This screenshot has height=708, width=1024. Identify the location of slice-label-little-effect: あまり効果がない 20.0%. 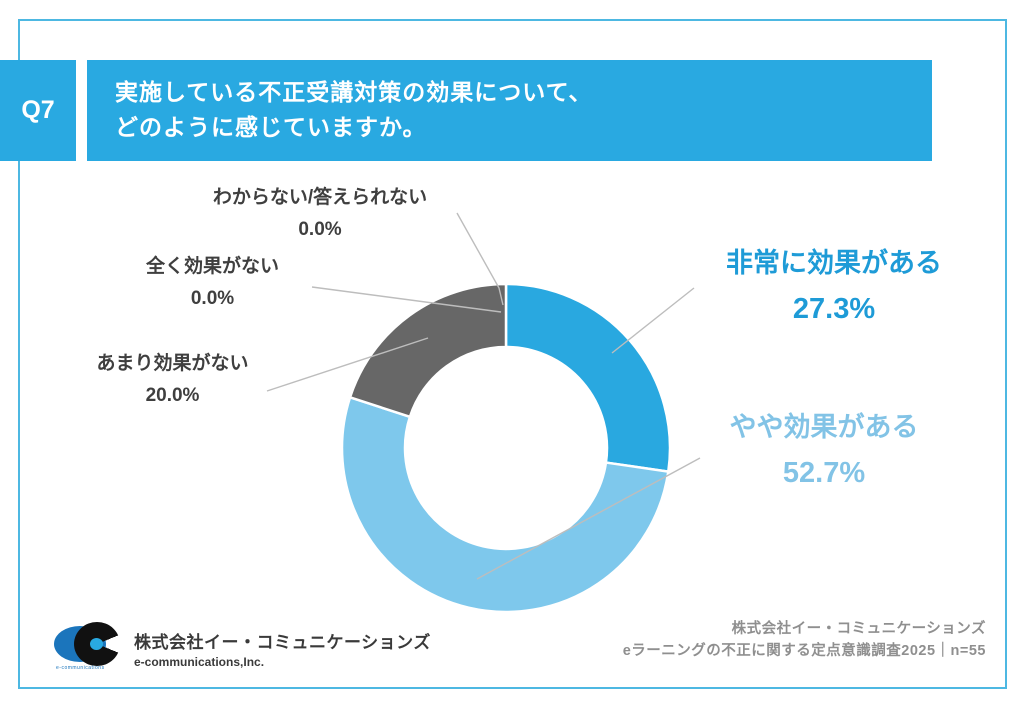
(172, 380).